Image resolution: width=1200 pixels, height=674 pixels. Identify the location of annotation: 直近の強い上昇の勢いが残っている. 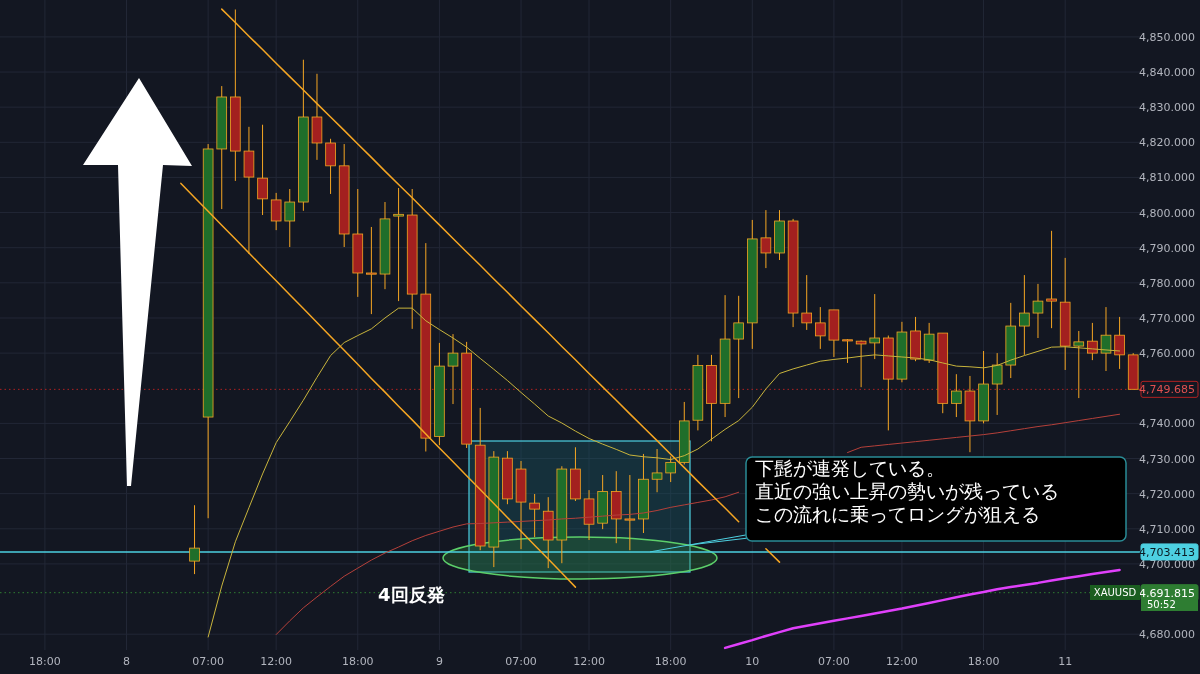
(907, 491).